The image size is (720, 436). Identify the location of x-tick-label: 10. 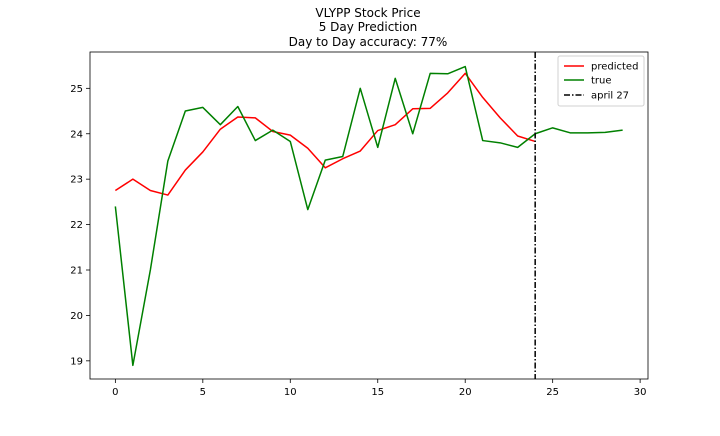
(290, 392).